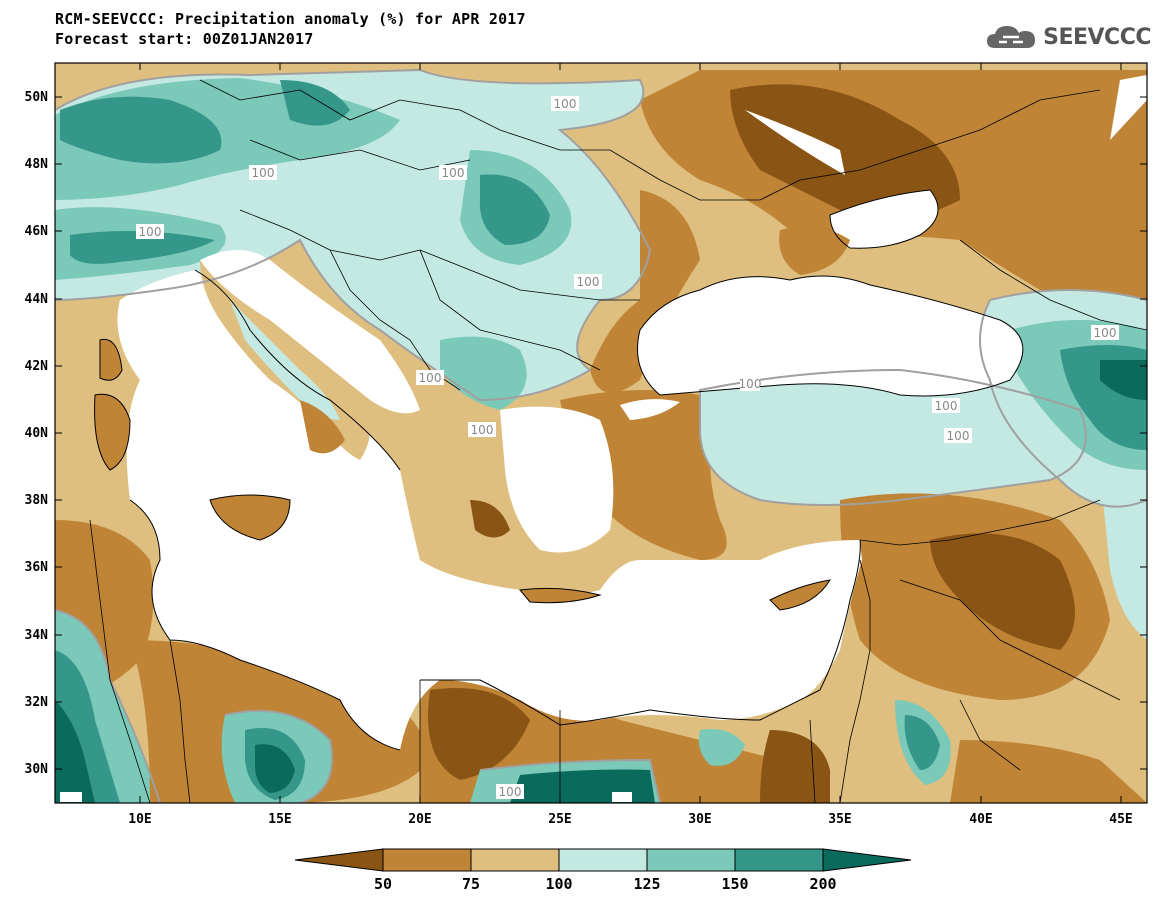  I want to click on lon-label: 25E, so click(559, 819).